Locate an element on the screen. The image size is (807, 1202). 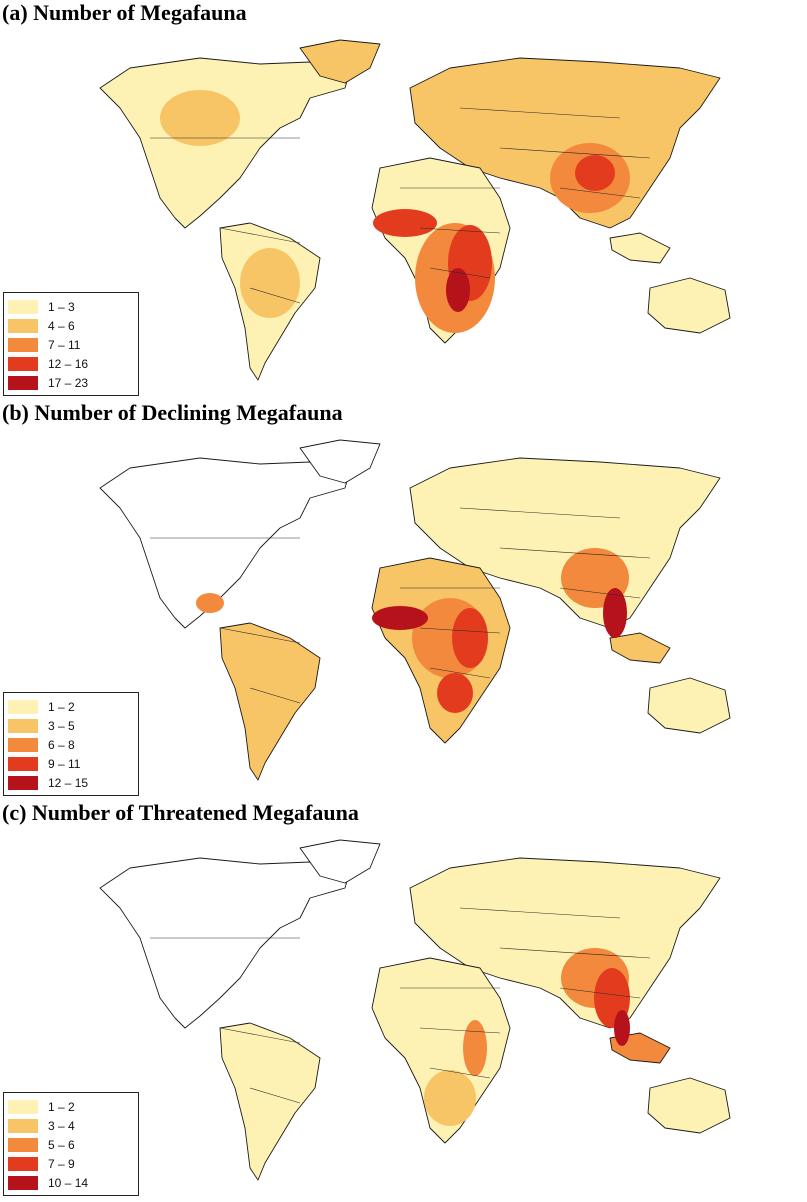
legend-label: 17 – 23 is located at coordinates (68, 382).